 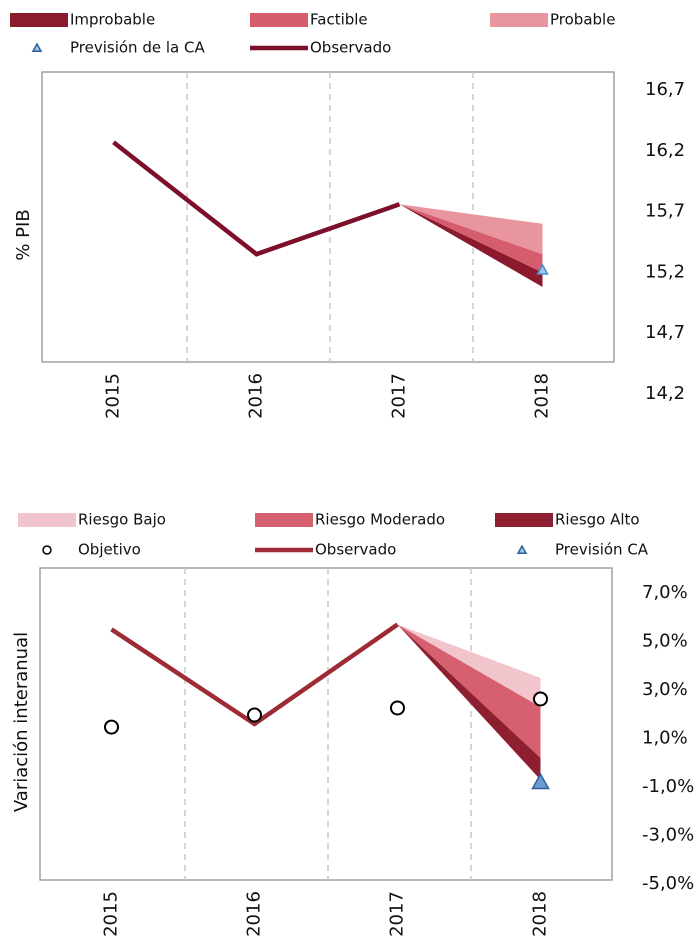 I want to click on y-tick-label: 14,7, so click(x=665, y=332).